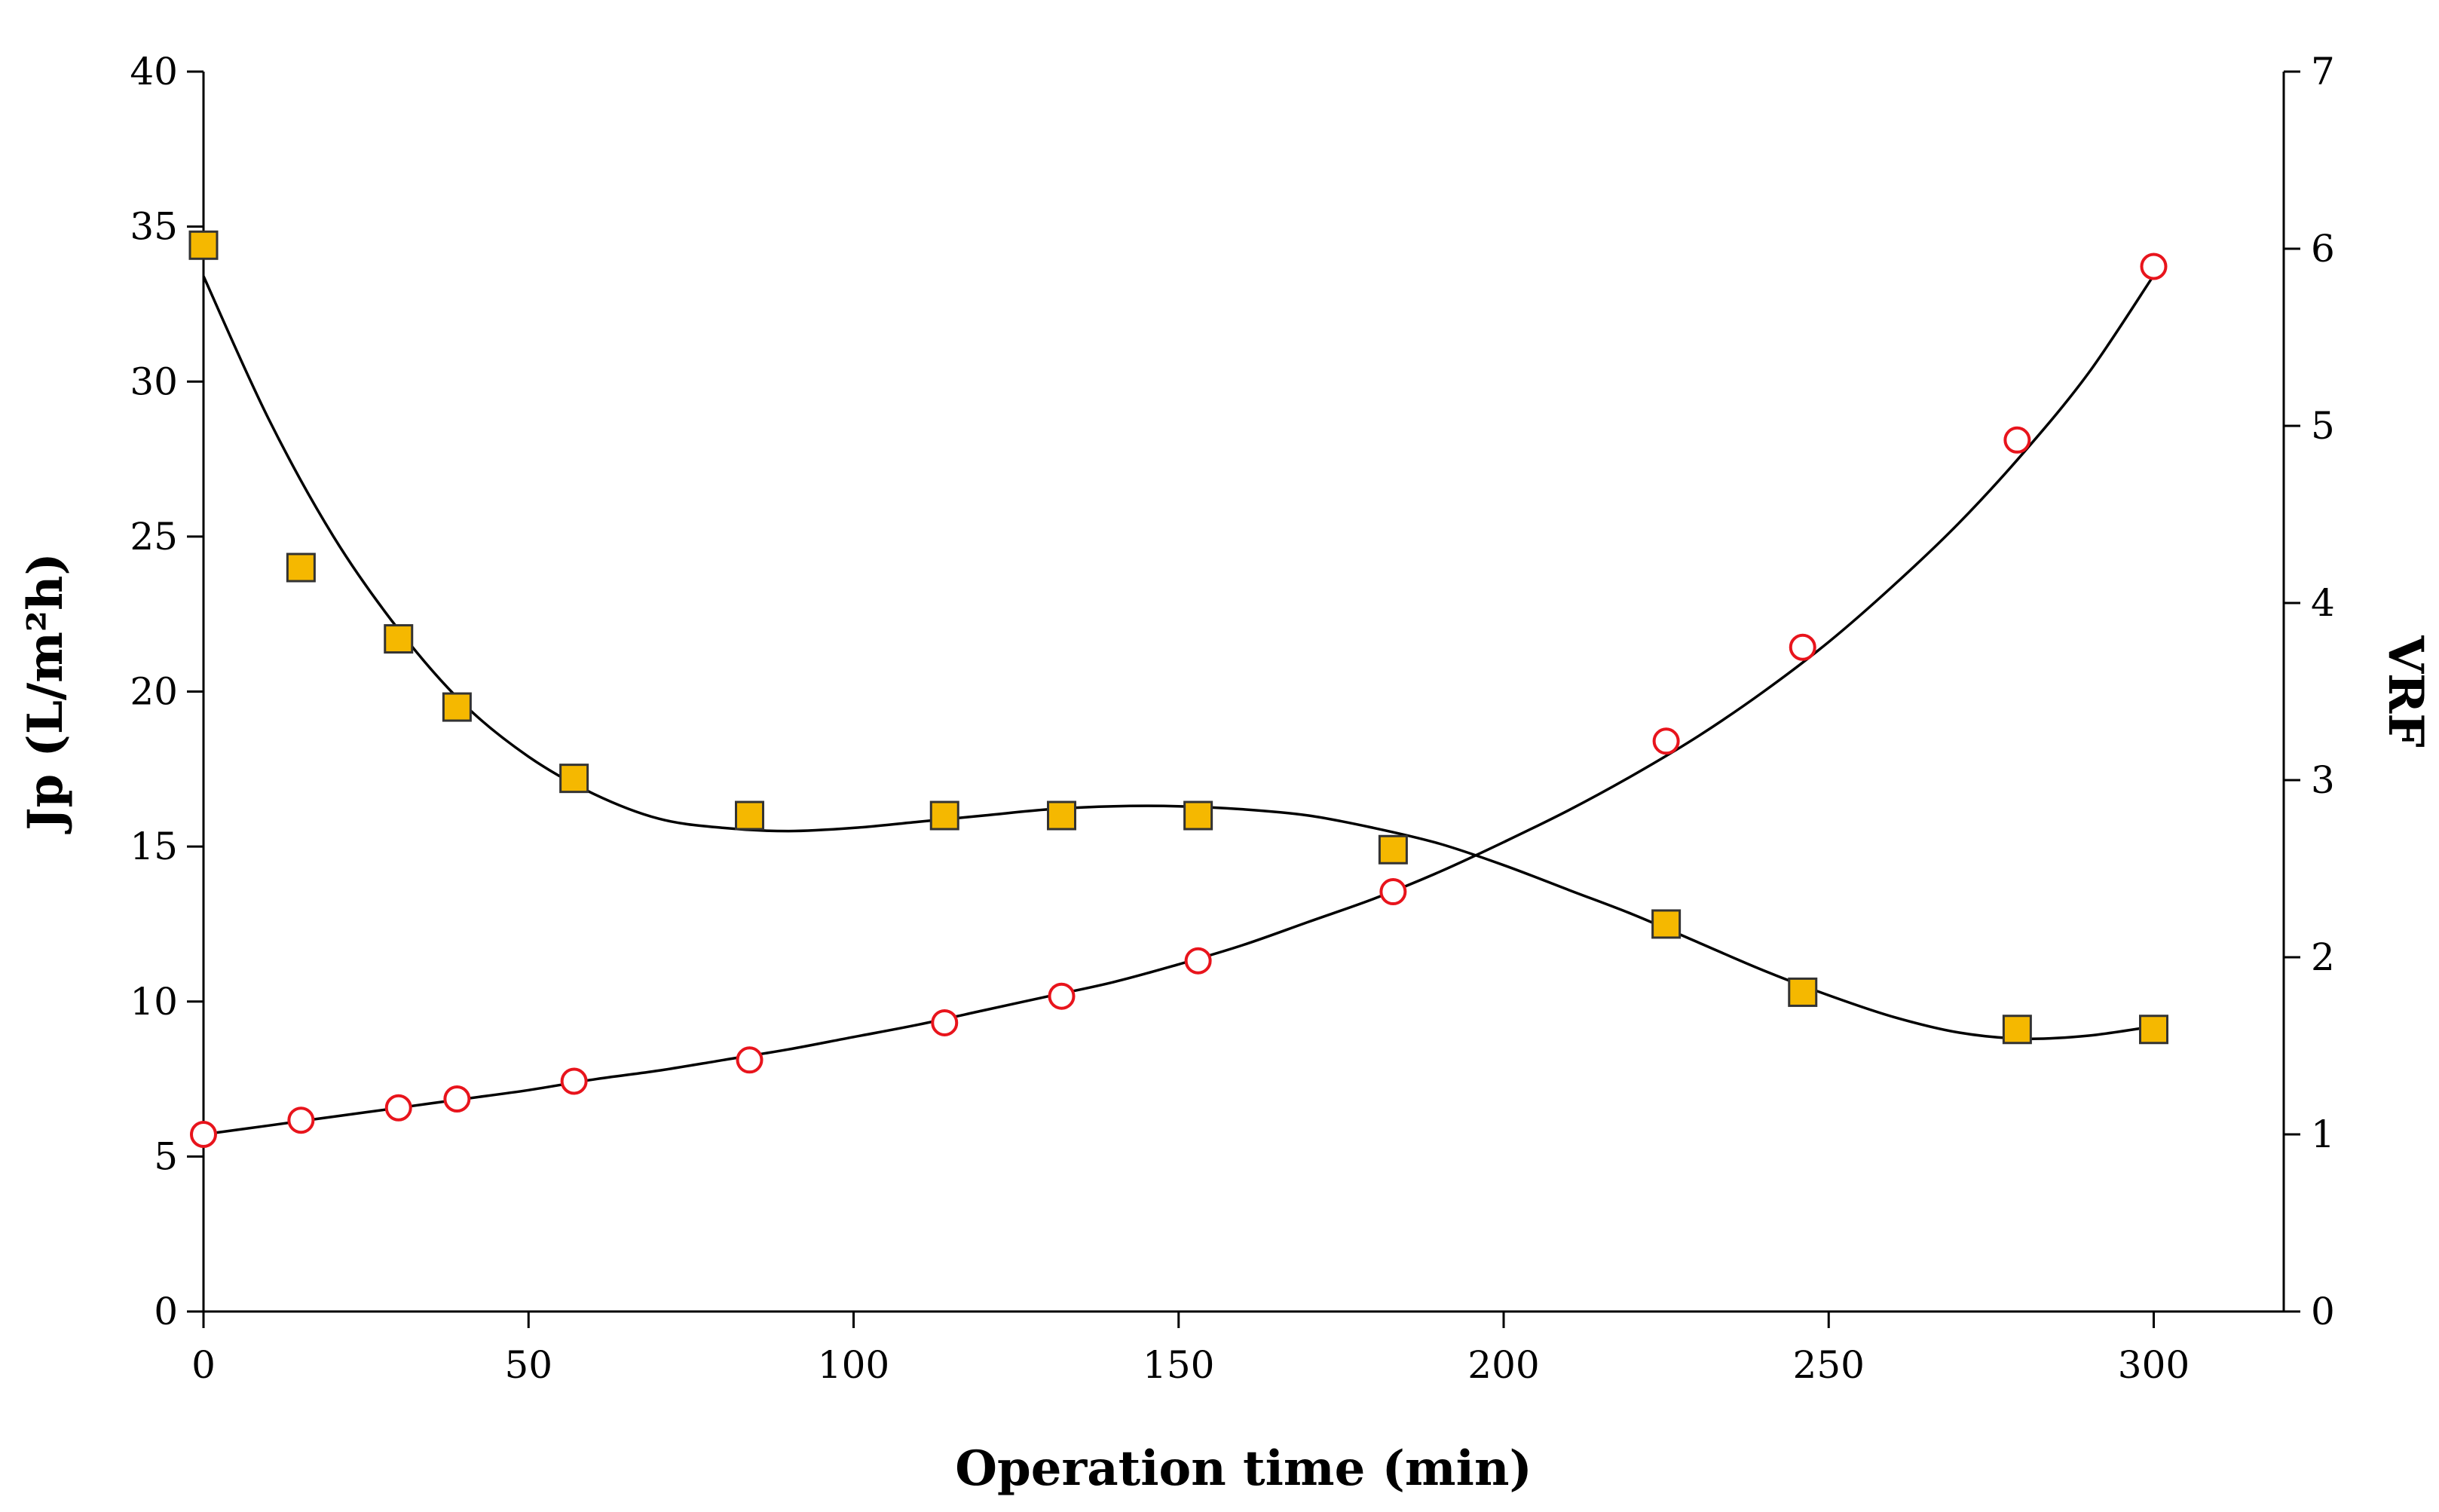 This screenshot has height=1512, width=2439. What do you see at coordinates (2323, 71) in the screenshot?
I see `y-tick-right-label: 7` at bounding box center [2323, 71].